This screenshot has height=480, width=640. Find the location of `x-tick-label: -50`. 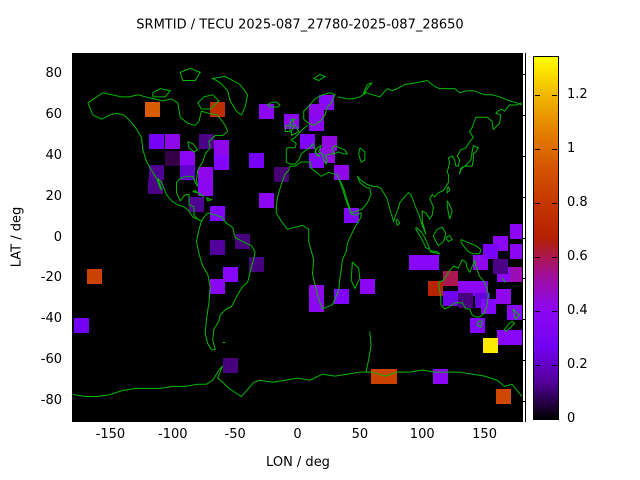

x-tick-label: -50 is located at coordinates (235, 434).